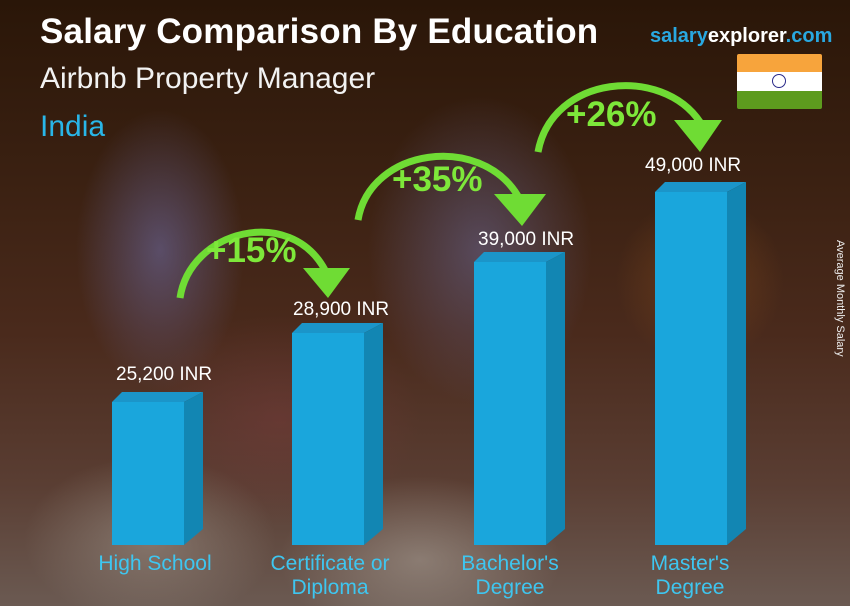  I want to click on category-label-certificate: Certificate or Diploma, so click(330, 575).